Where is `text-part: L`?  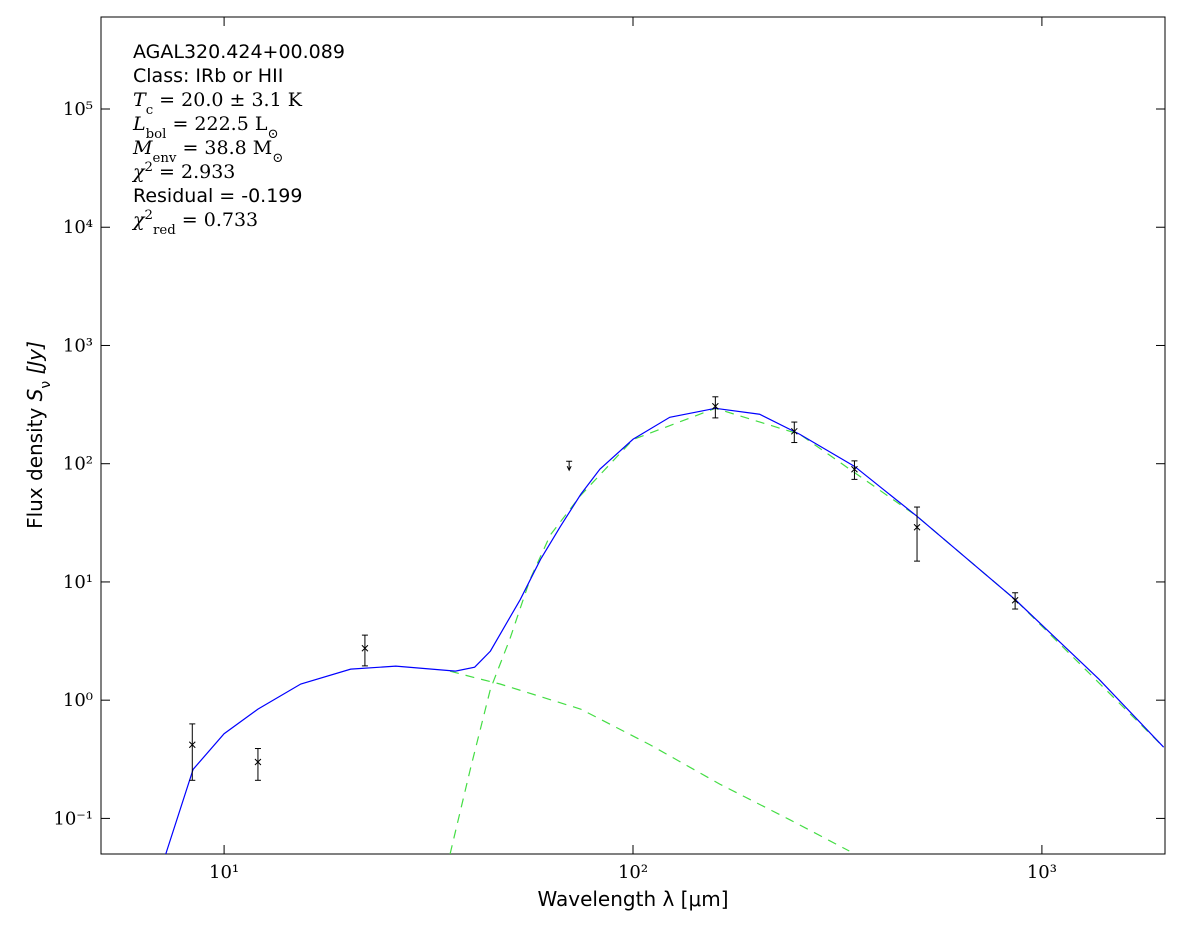
text-part: L is located at coordinates (139, 124).